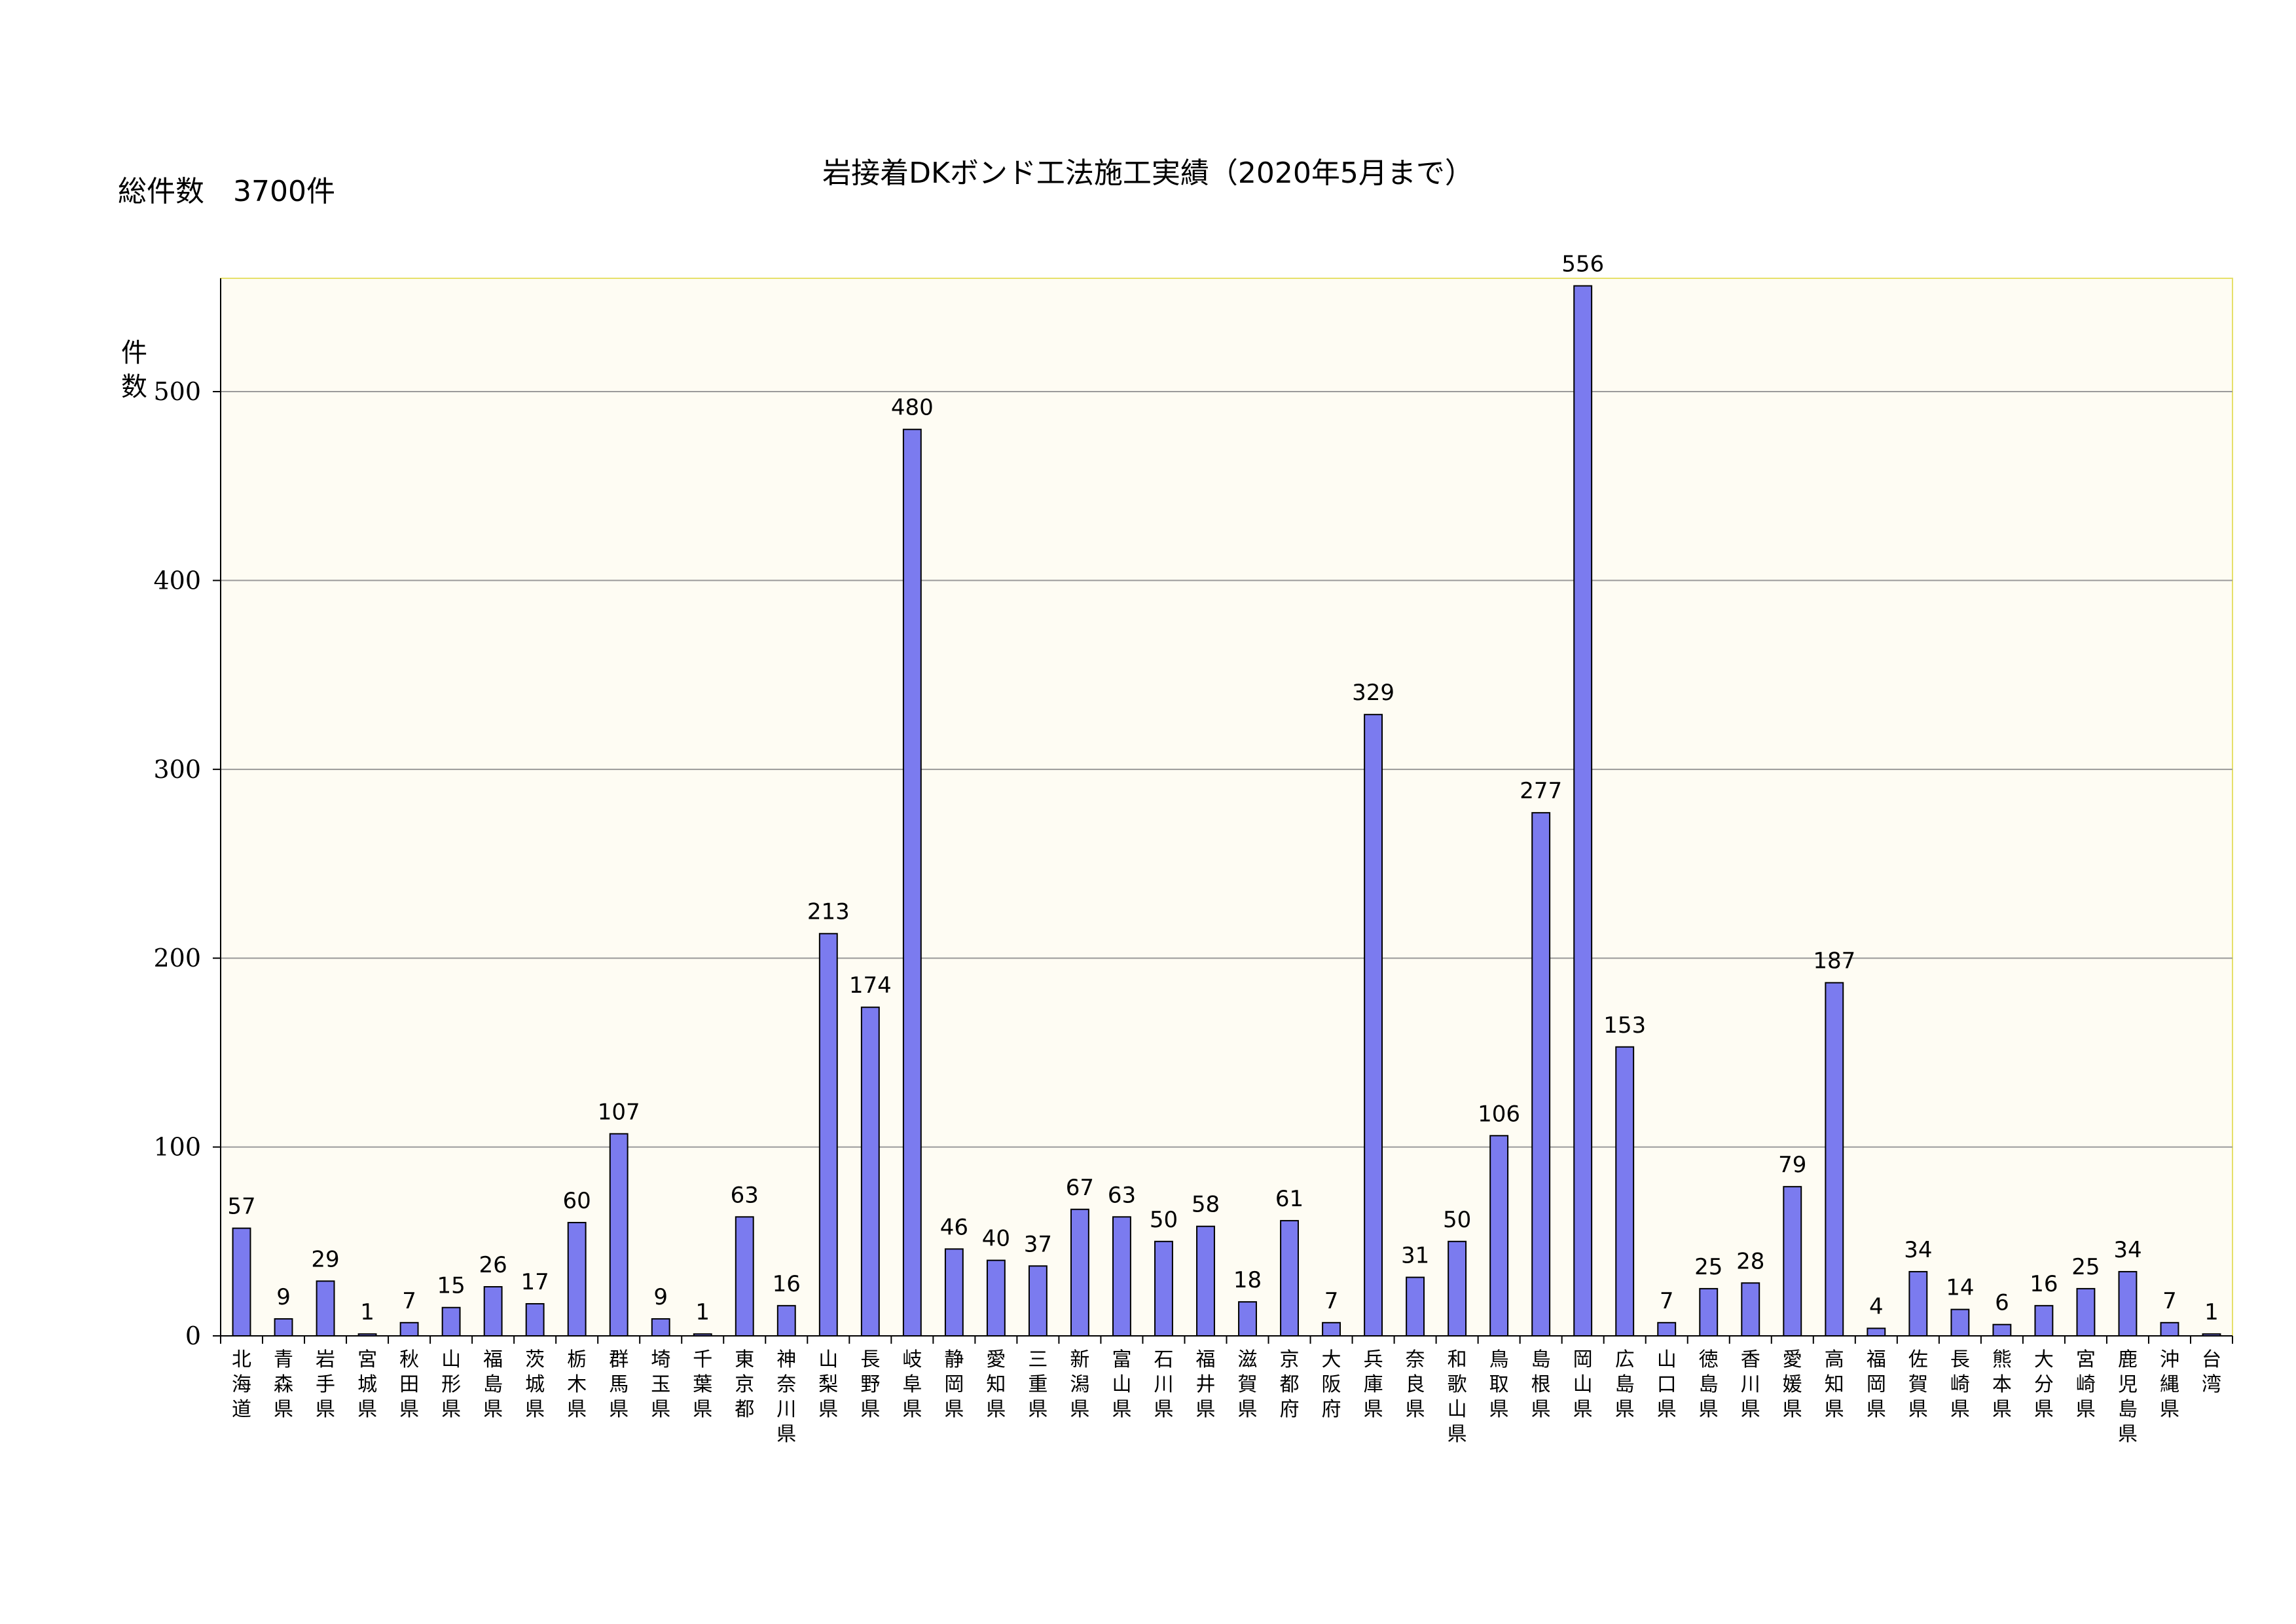 The image size is (2296, 1624). I want to click on x-category-label: 静, so click(954, 1359).